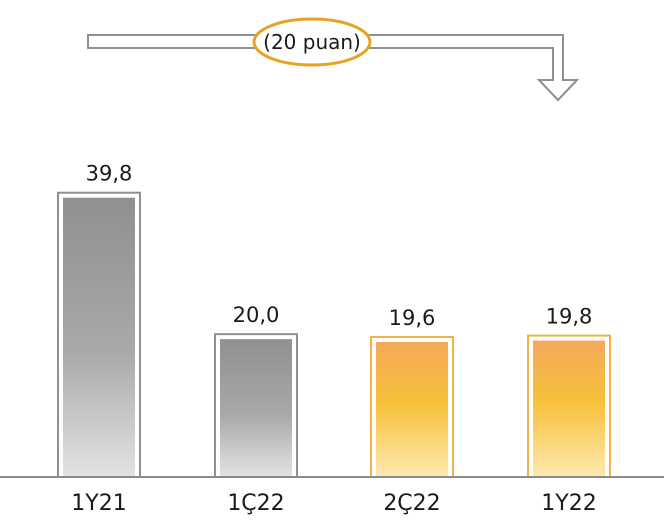 The width and height of the screenshot is (664, 527). Describe the element at coordinates (568, 503) in the screenshot. I see `x-tick-label: 1Y22` at that location.